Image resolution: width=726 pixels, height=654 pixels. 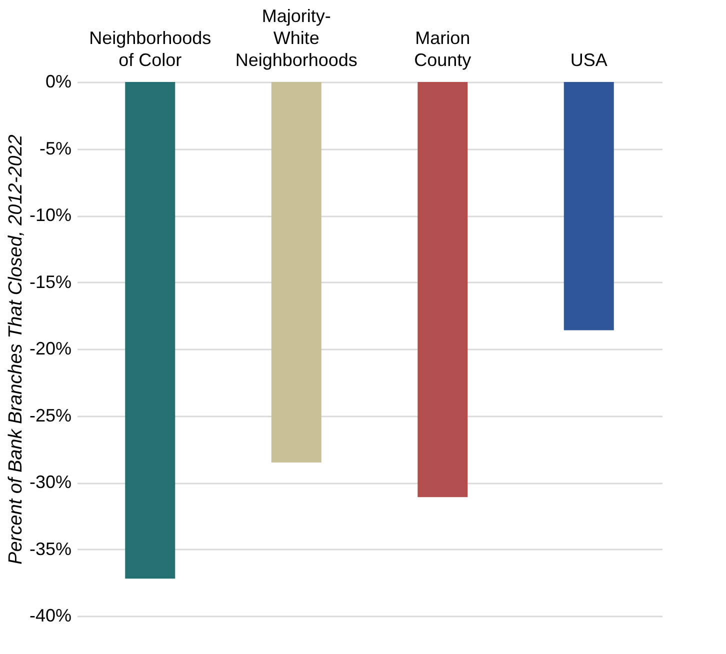 What do you see at coordinates (50, 415) in the screenshot?
I see `y-tick-label: -25%` at bounding box center [50, 415].